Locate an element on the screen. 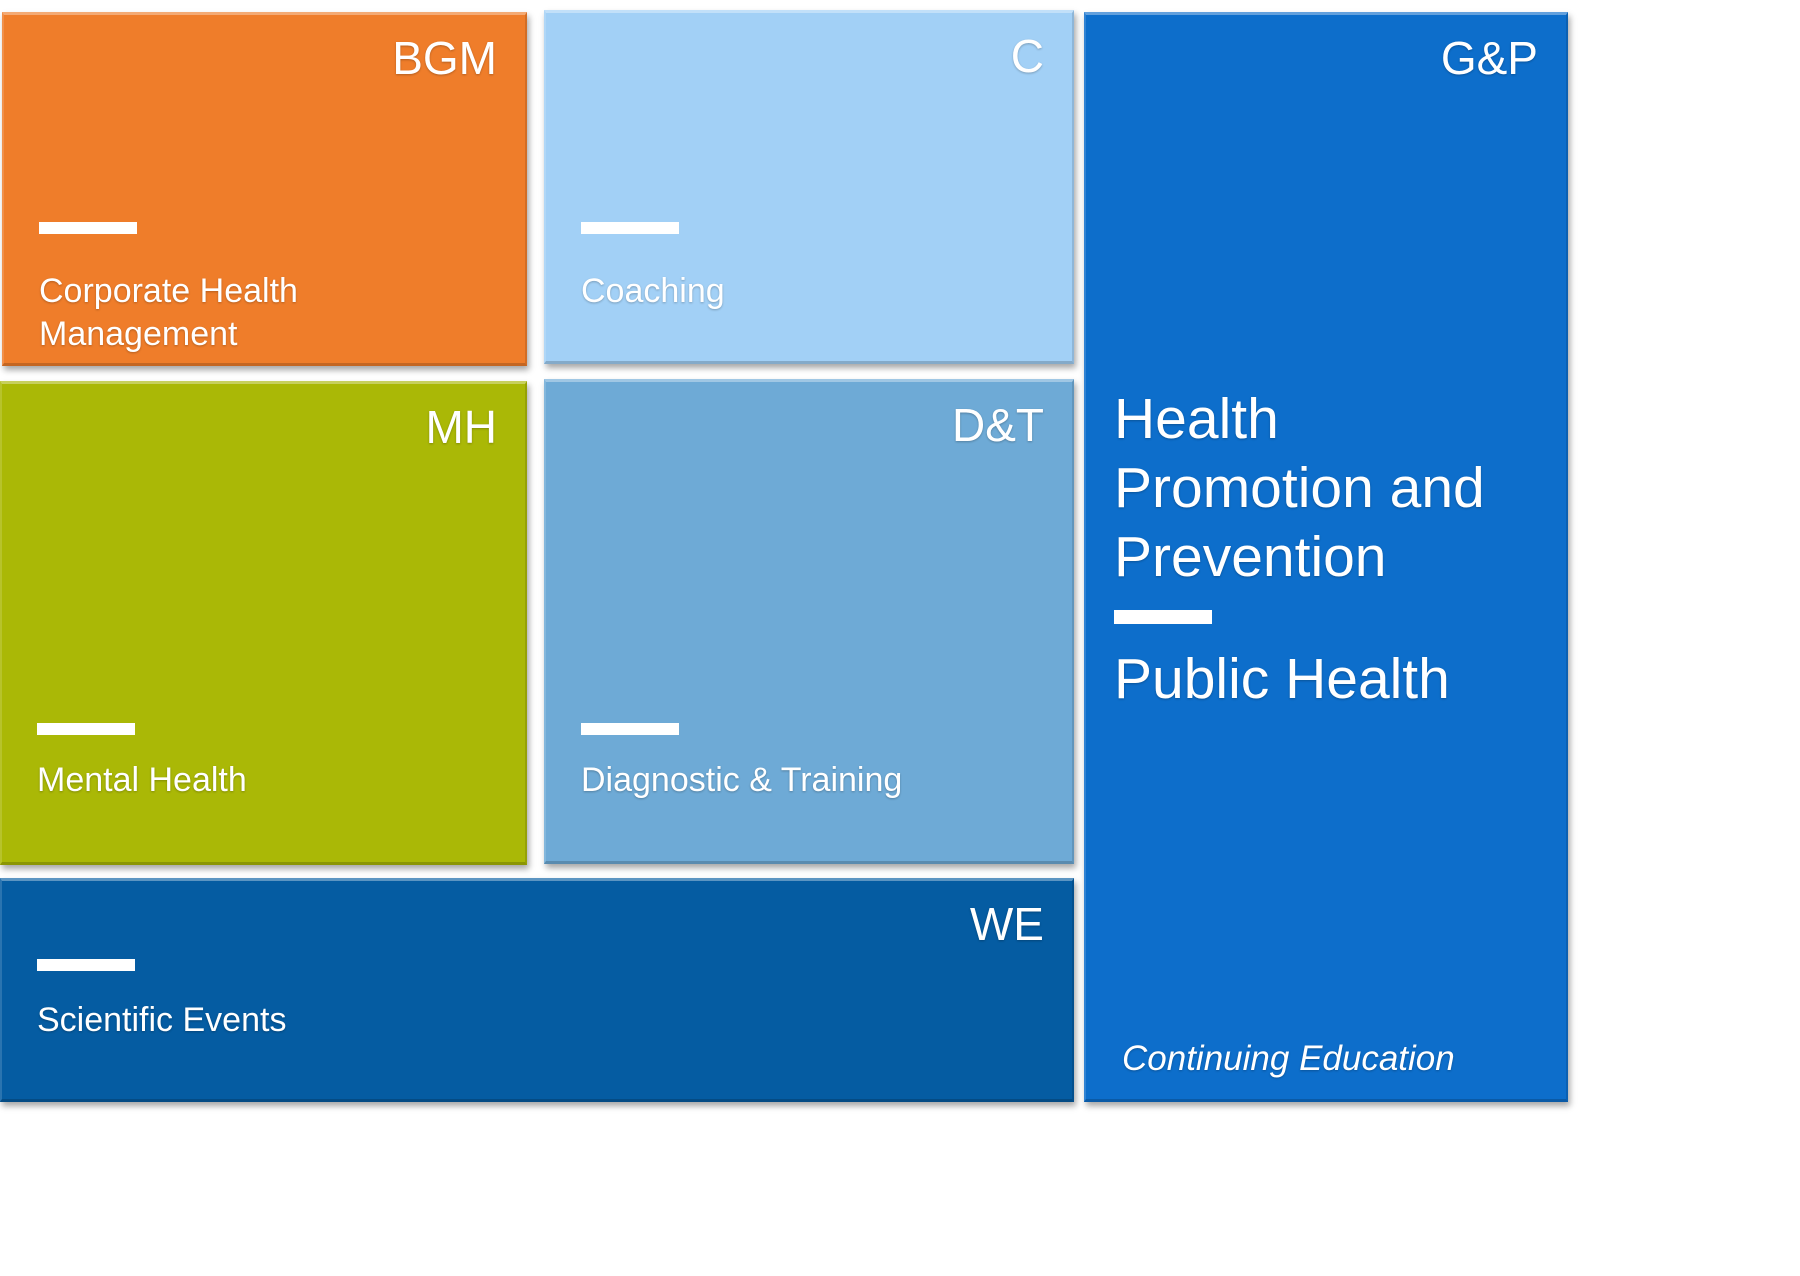  tile-c-label: Coaching is located at coordinates (653, 291).